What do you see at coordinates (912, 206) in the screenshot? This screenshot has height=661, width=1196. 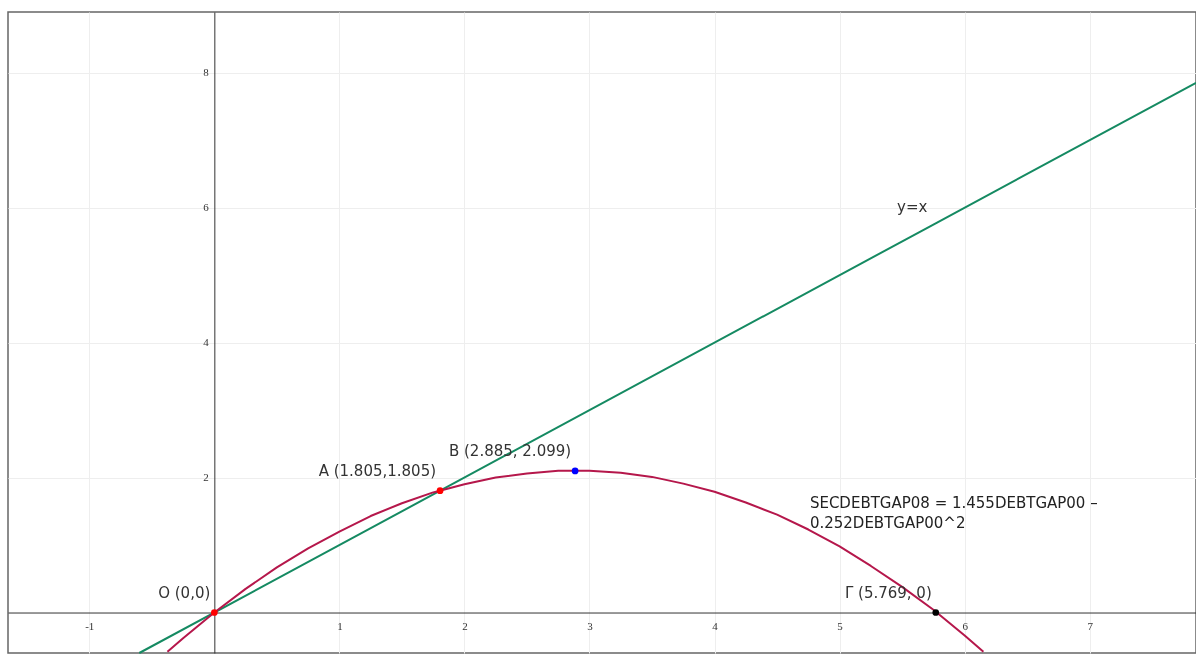 I see `series-label: y=x` at bounding box center [912, 206].